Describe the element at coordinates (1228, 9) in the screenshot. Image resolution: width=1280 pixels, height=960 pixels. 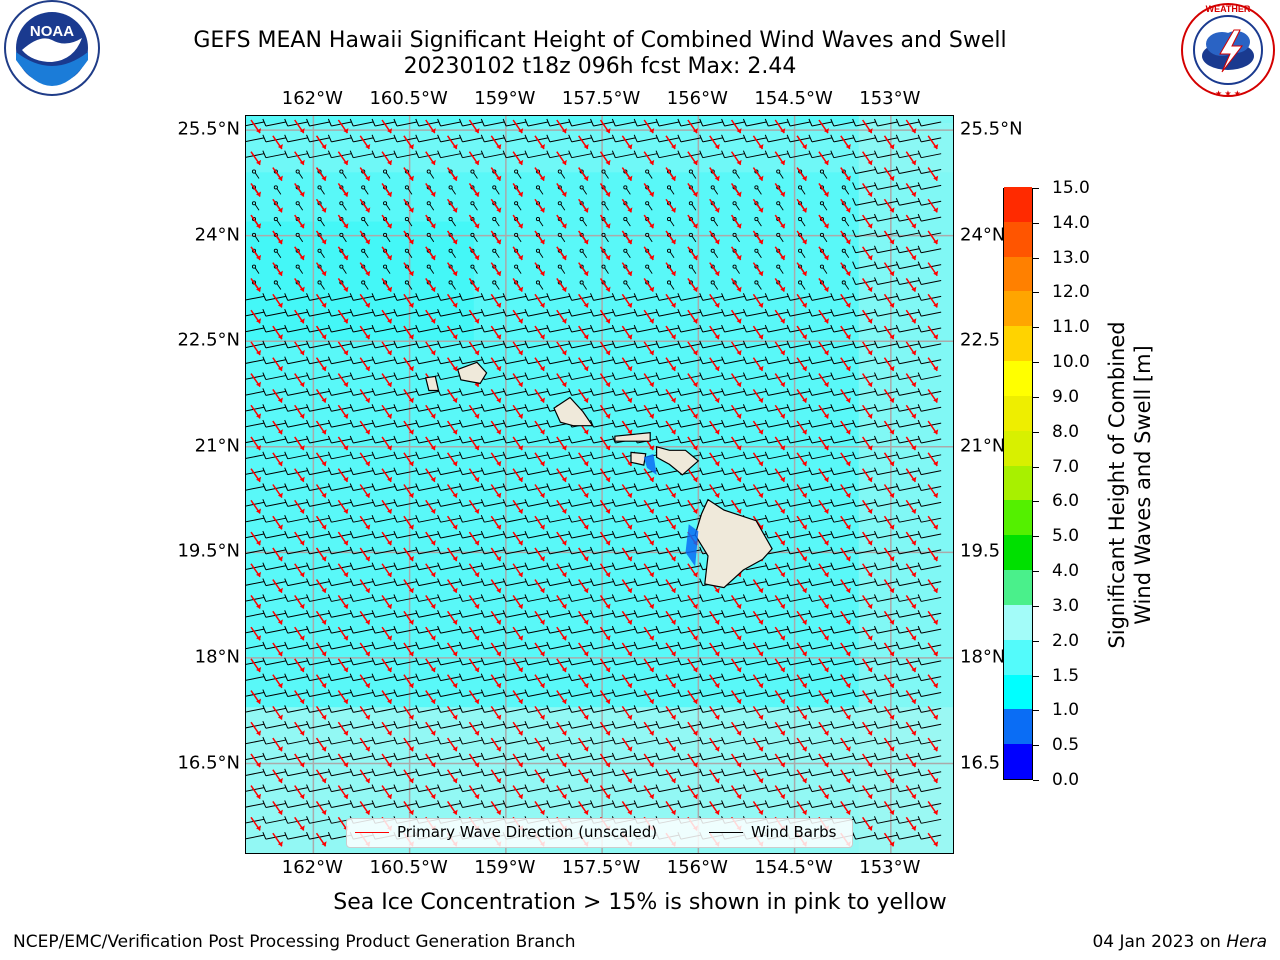
I see `svg-text: WEATHER` at that location.